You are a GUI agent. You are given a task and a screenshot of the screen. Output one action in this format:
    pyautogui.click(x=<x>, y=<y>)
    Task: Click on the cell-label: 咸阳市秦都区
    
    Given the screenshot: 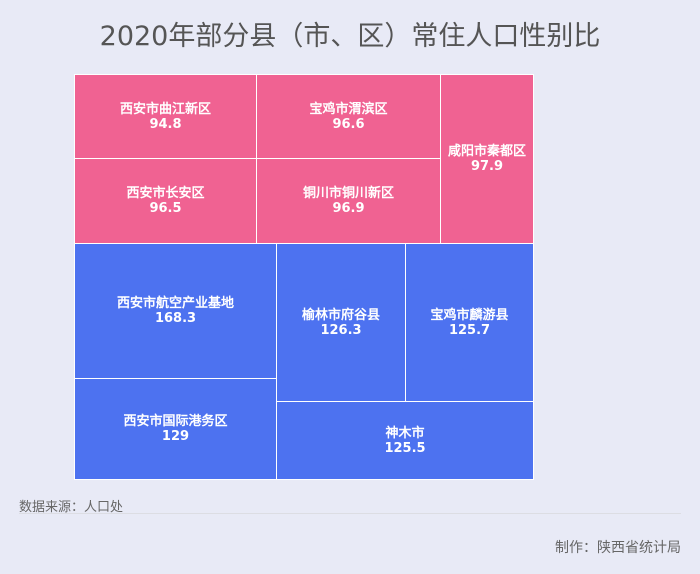 What is the action you would take?
    pyautogui.click(x=486, y=151)
    